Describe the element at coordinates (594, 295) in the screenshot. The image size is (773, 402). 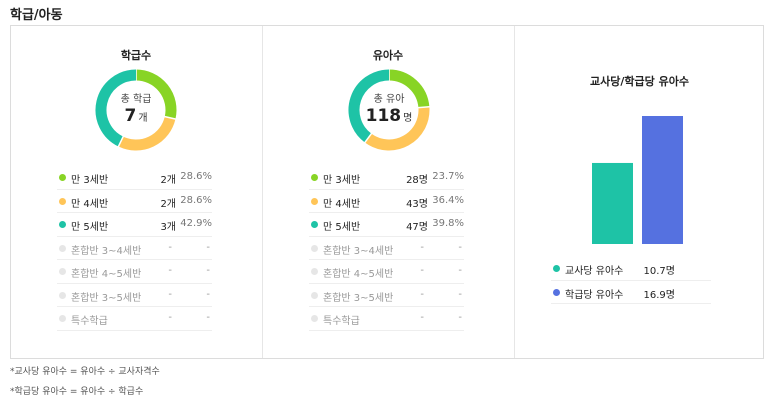
I see `row-label: 학급당 유아수` at that location.